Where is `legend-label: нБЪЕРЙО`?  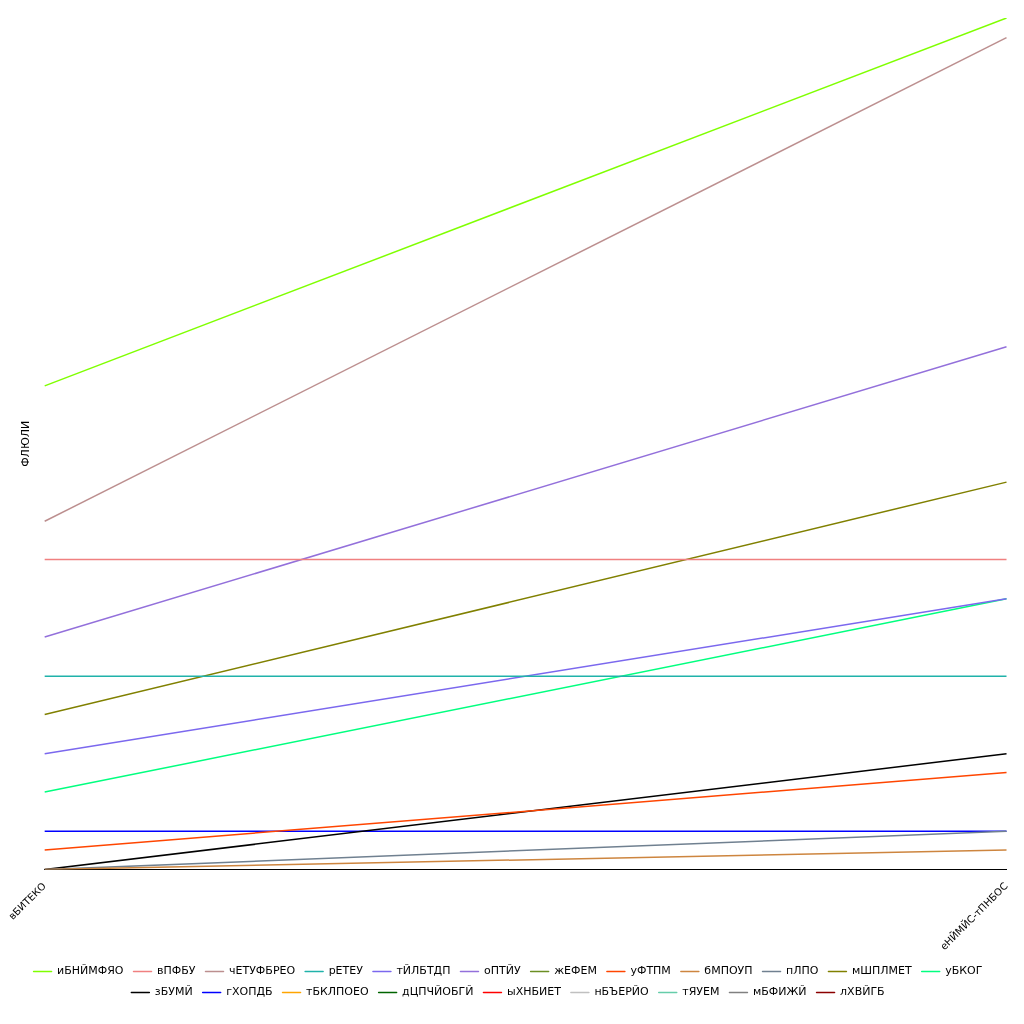
legend-label: нБЪЕРЙО is located at coordinates (622, 992).